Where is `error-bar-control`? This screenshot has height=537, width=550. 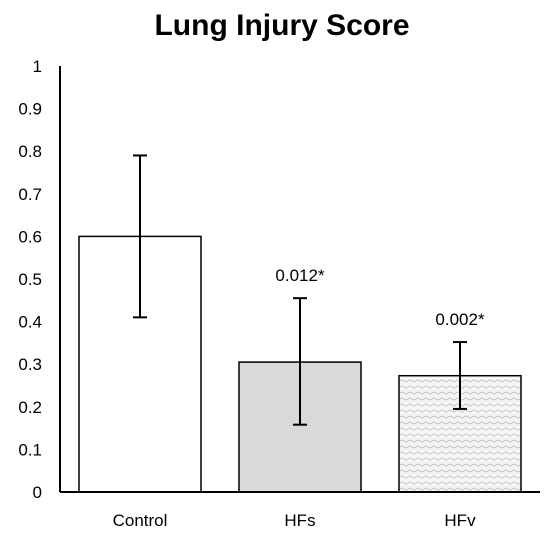
error-bar-control is located at coordinates (140, 236).